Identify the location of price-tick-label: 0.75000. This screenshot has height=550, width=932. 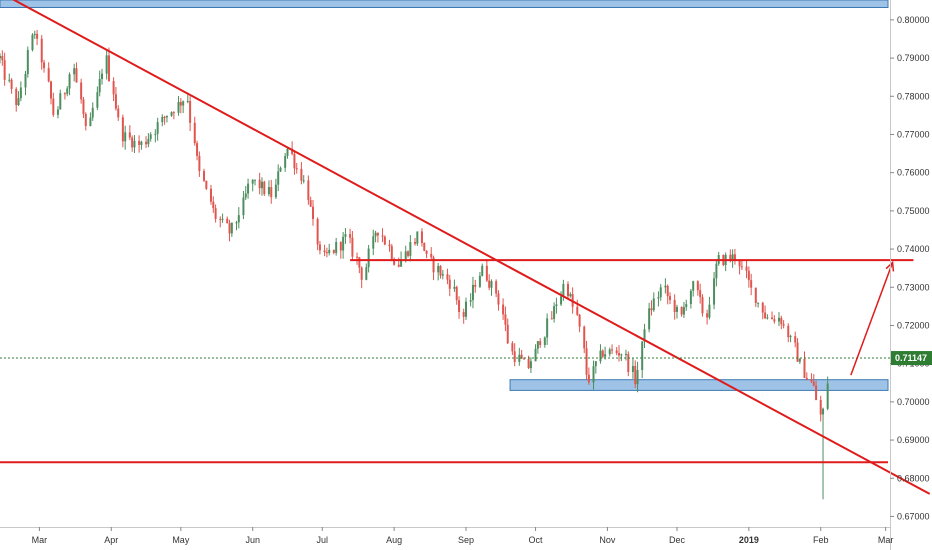
(913, 211).